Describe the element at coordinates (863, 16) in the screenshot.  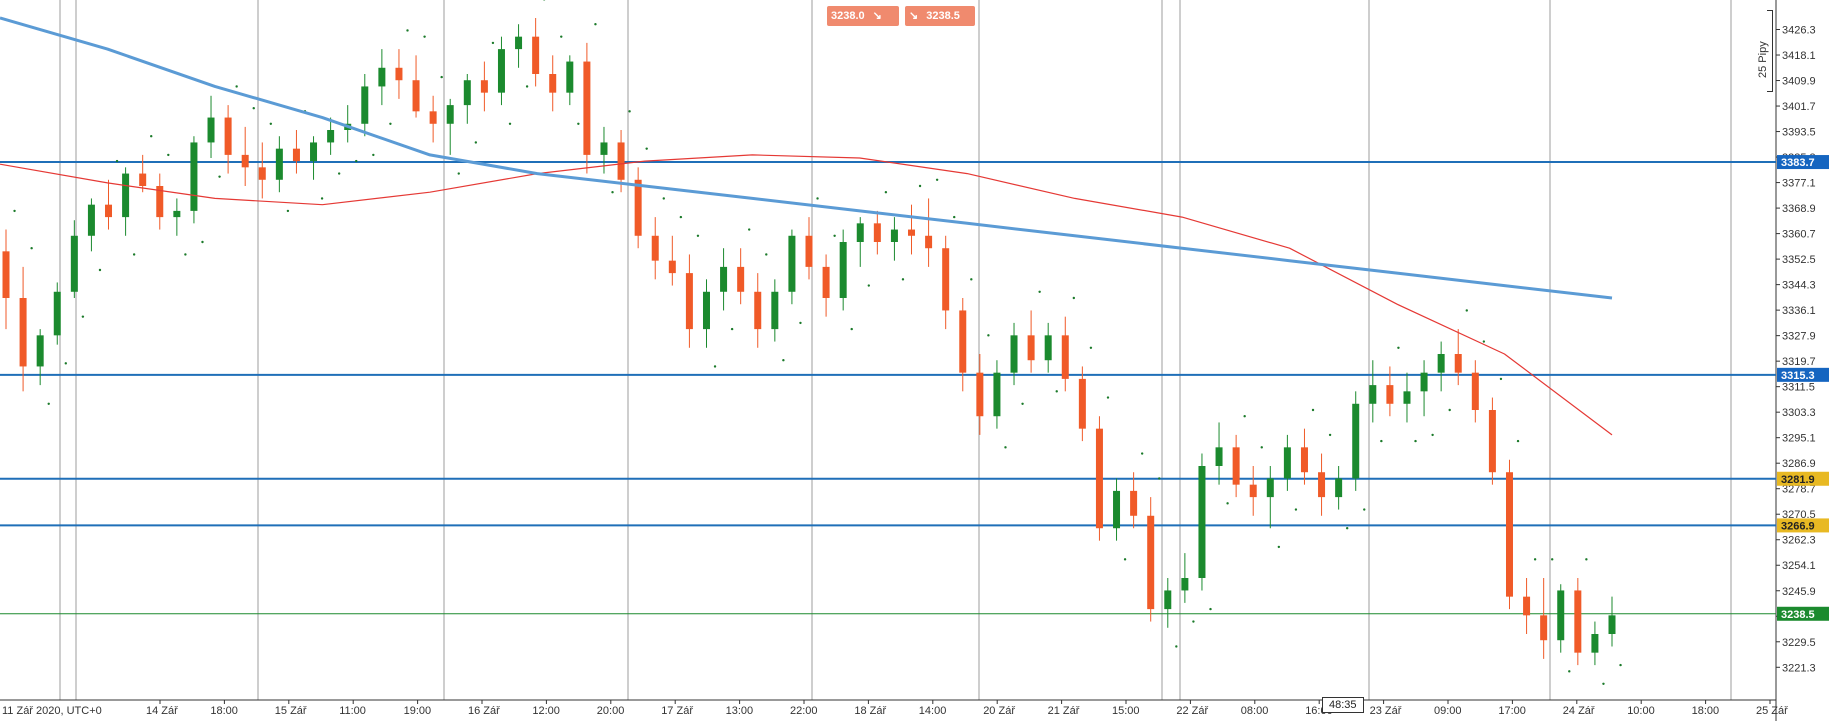
I see `sell-price-badge: 3238.0 ↘` at that location.